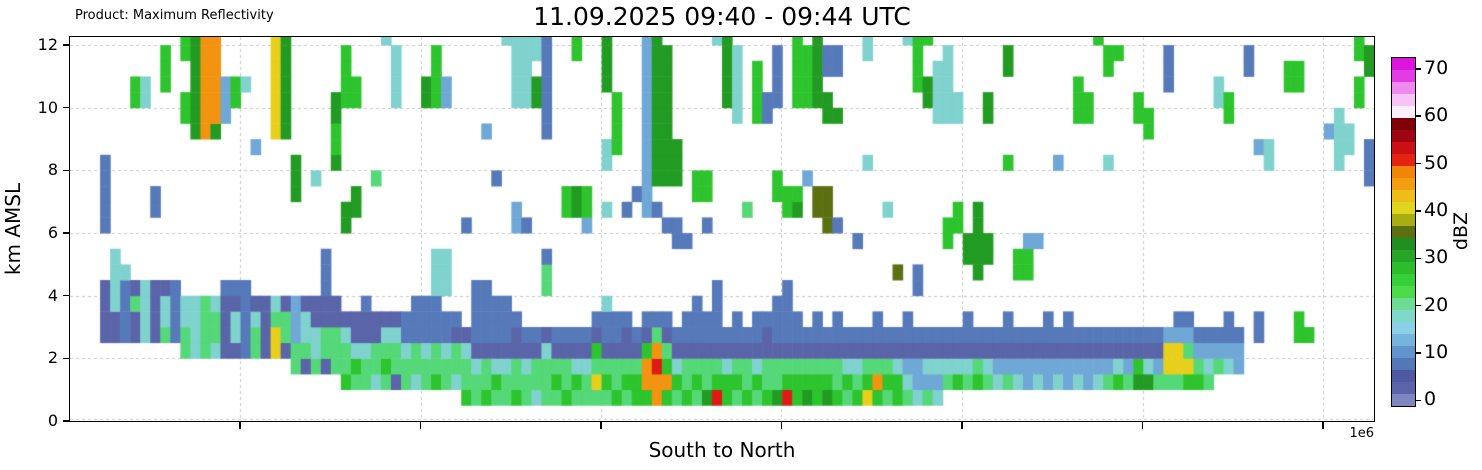  What do you see at coordinates (1436, 351) in the screenshot?
I see `colorbar-tick-label: 10` at bounding box center [1436, 351].